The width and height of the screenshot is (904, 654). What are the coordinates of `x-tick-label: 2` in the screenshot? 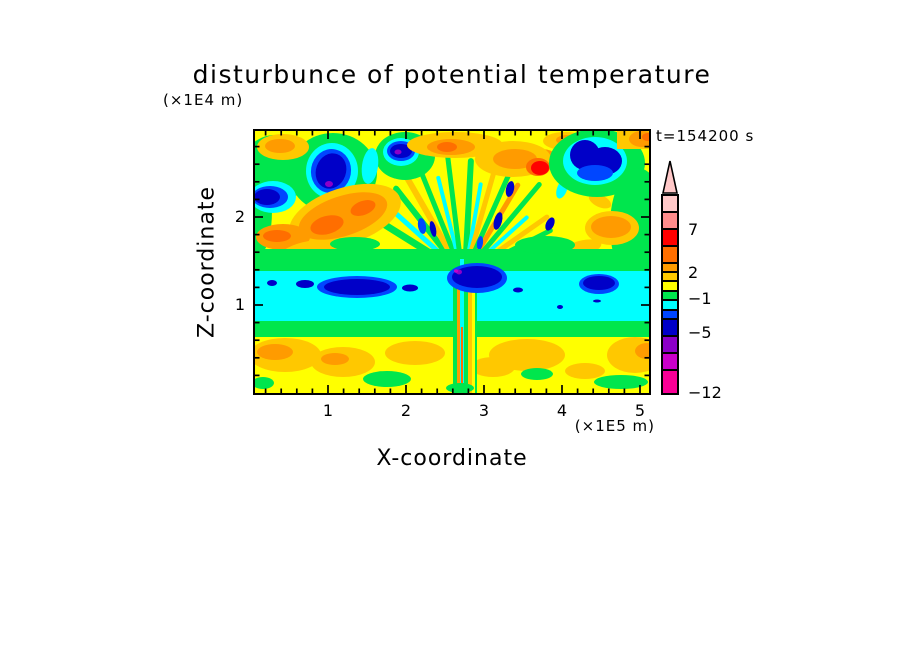 It's located at (406, 410).